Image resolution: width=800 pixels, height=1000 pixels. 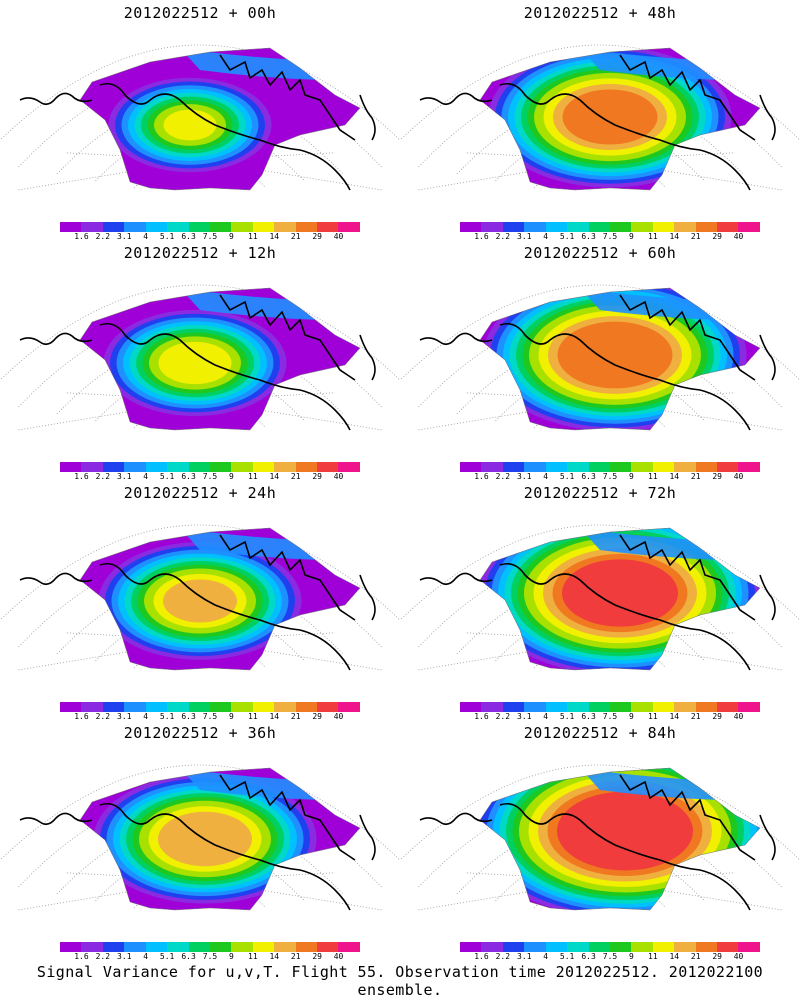 I want to click on panel-title: 2012022512 + 84h, so click(x=600, y=733).